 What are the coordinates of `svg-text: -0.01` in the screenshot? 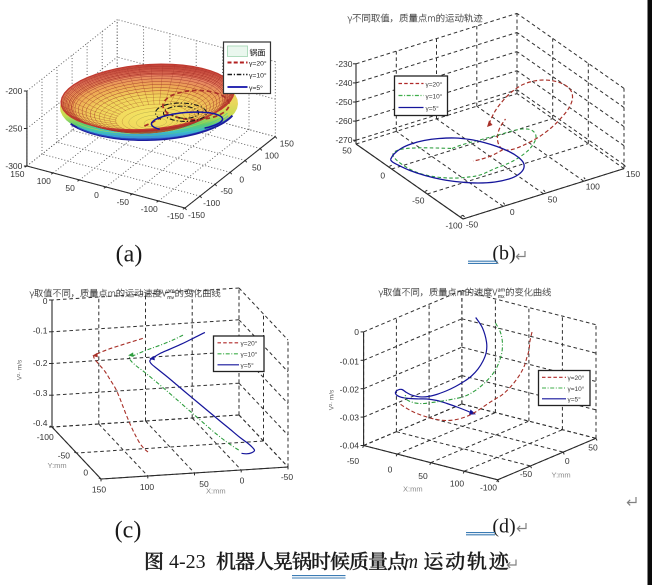 It's located at (350, 362).